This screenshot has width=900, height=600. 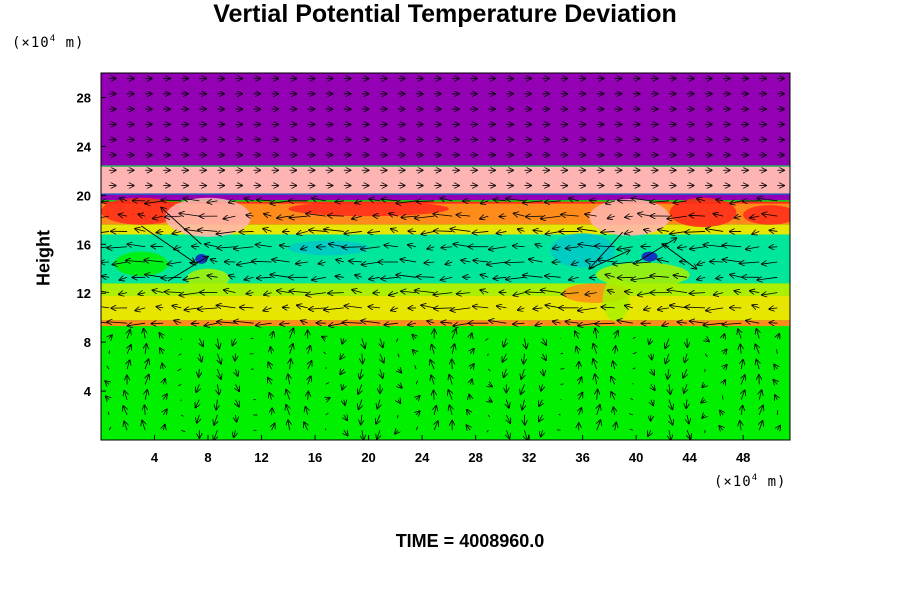 I want to click on x-tick-label: 16, so click(x=315, y=457).